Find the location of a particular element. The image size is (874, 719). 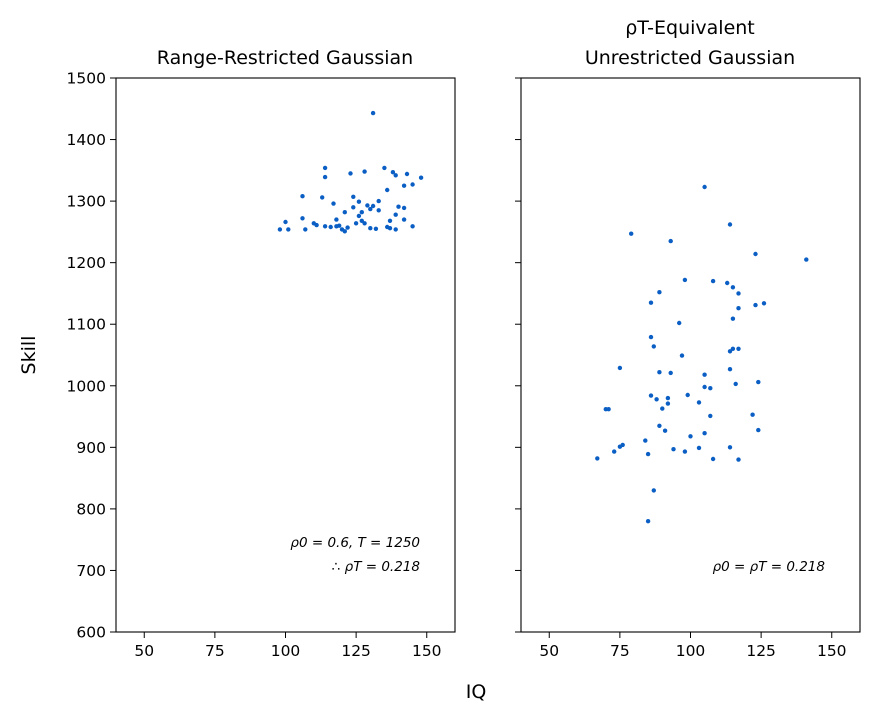

y-tick-label: 1000 is located at coordinates (86, 386).